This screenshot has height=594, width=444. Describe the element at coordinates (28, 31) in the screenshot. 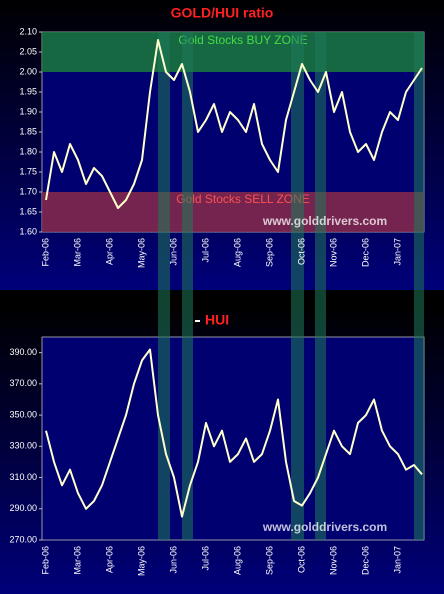

I see `y-tick-label: 2.10` at that location.